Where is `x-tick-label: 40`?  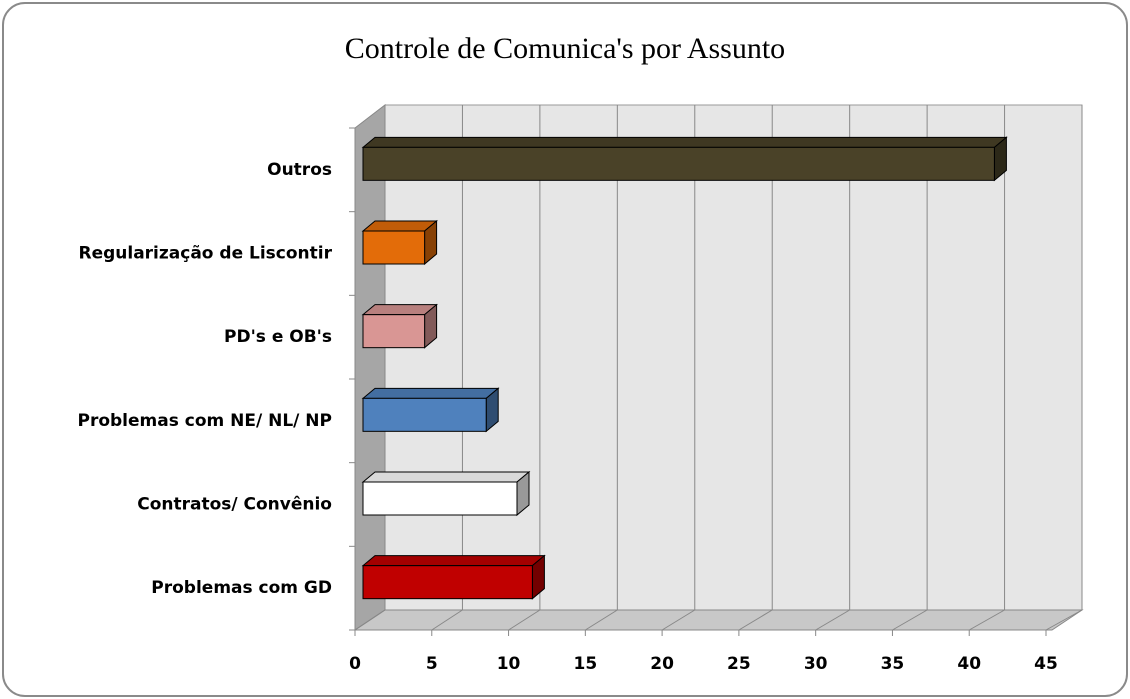
x-tick-label: 40 is located at coordinates (969, 664).